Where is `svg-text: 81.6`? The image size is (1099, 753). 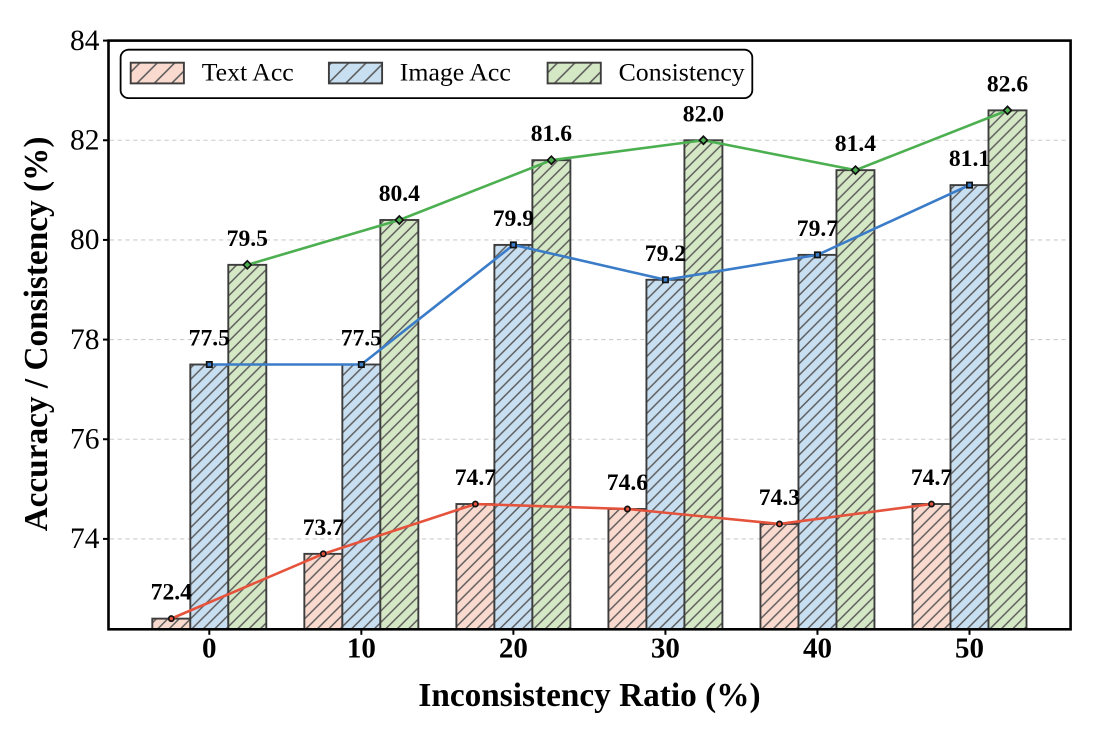
svg-text: 81.6 is located at coordinates (551, 134).